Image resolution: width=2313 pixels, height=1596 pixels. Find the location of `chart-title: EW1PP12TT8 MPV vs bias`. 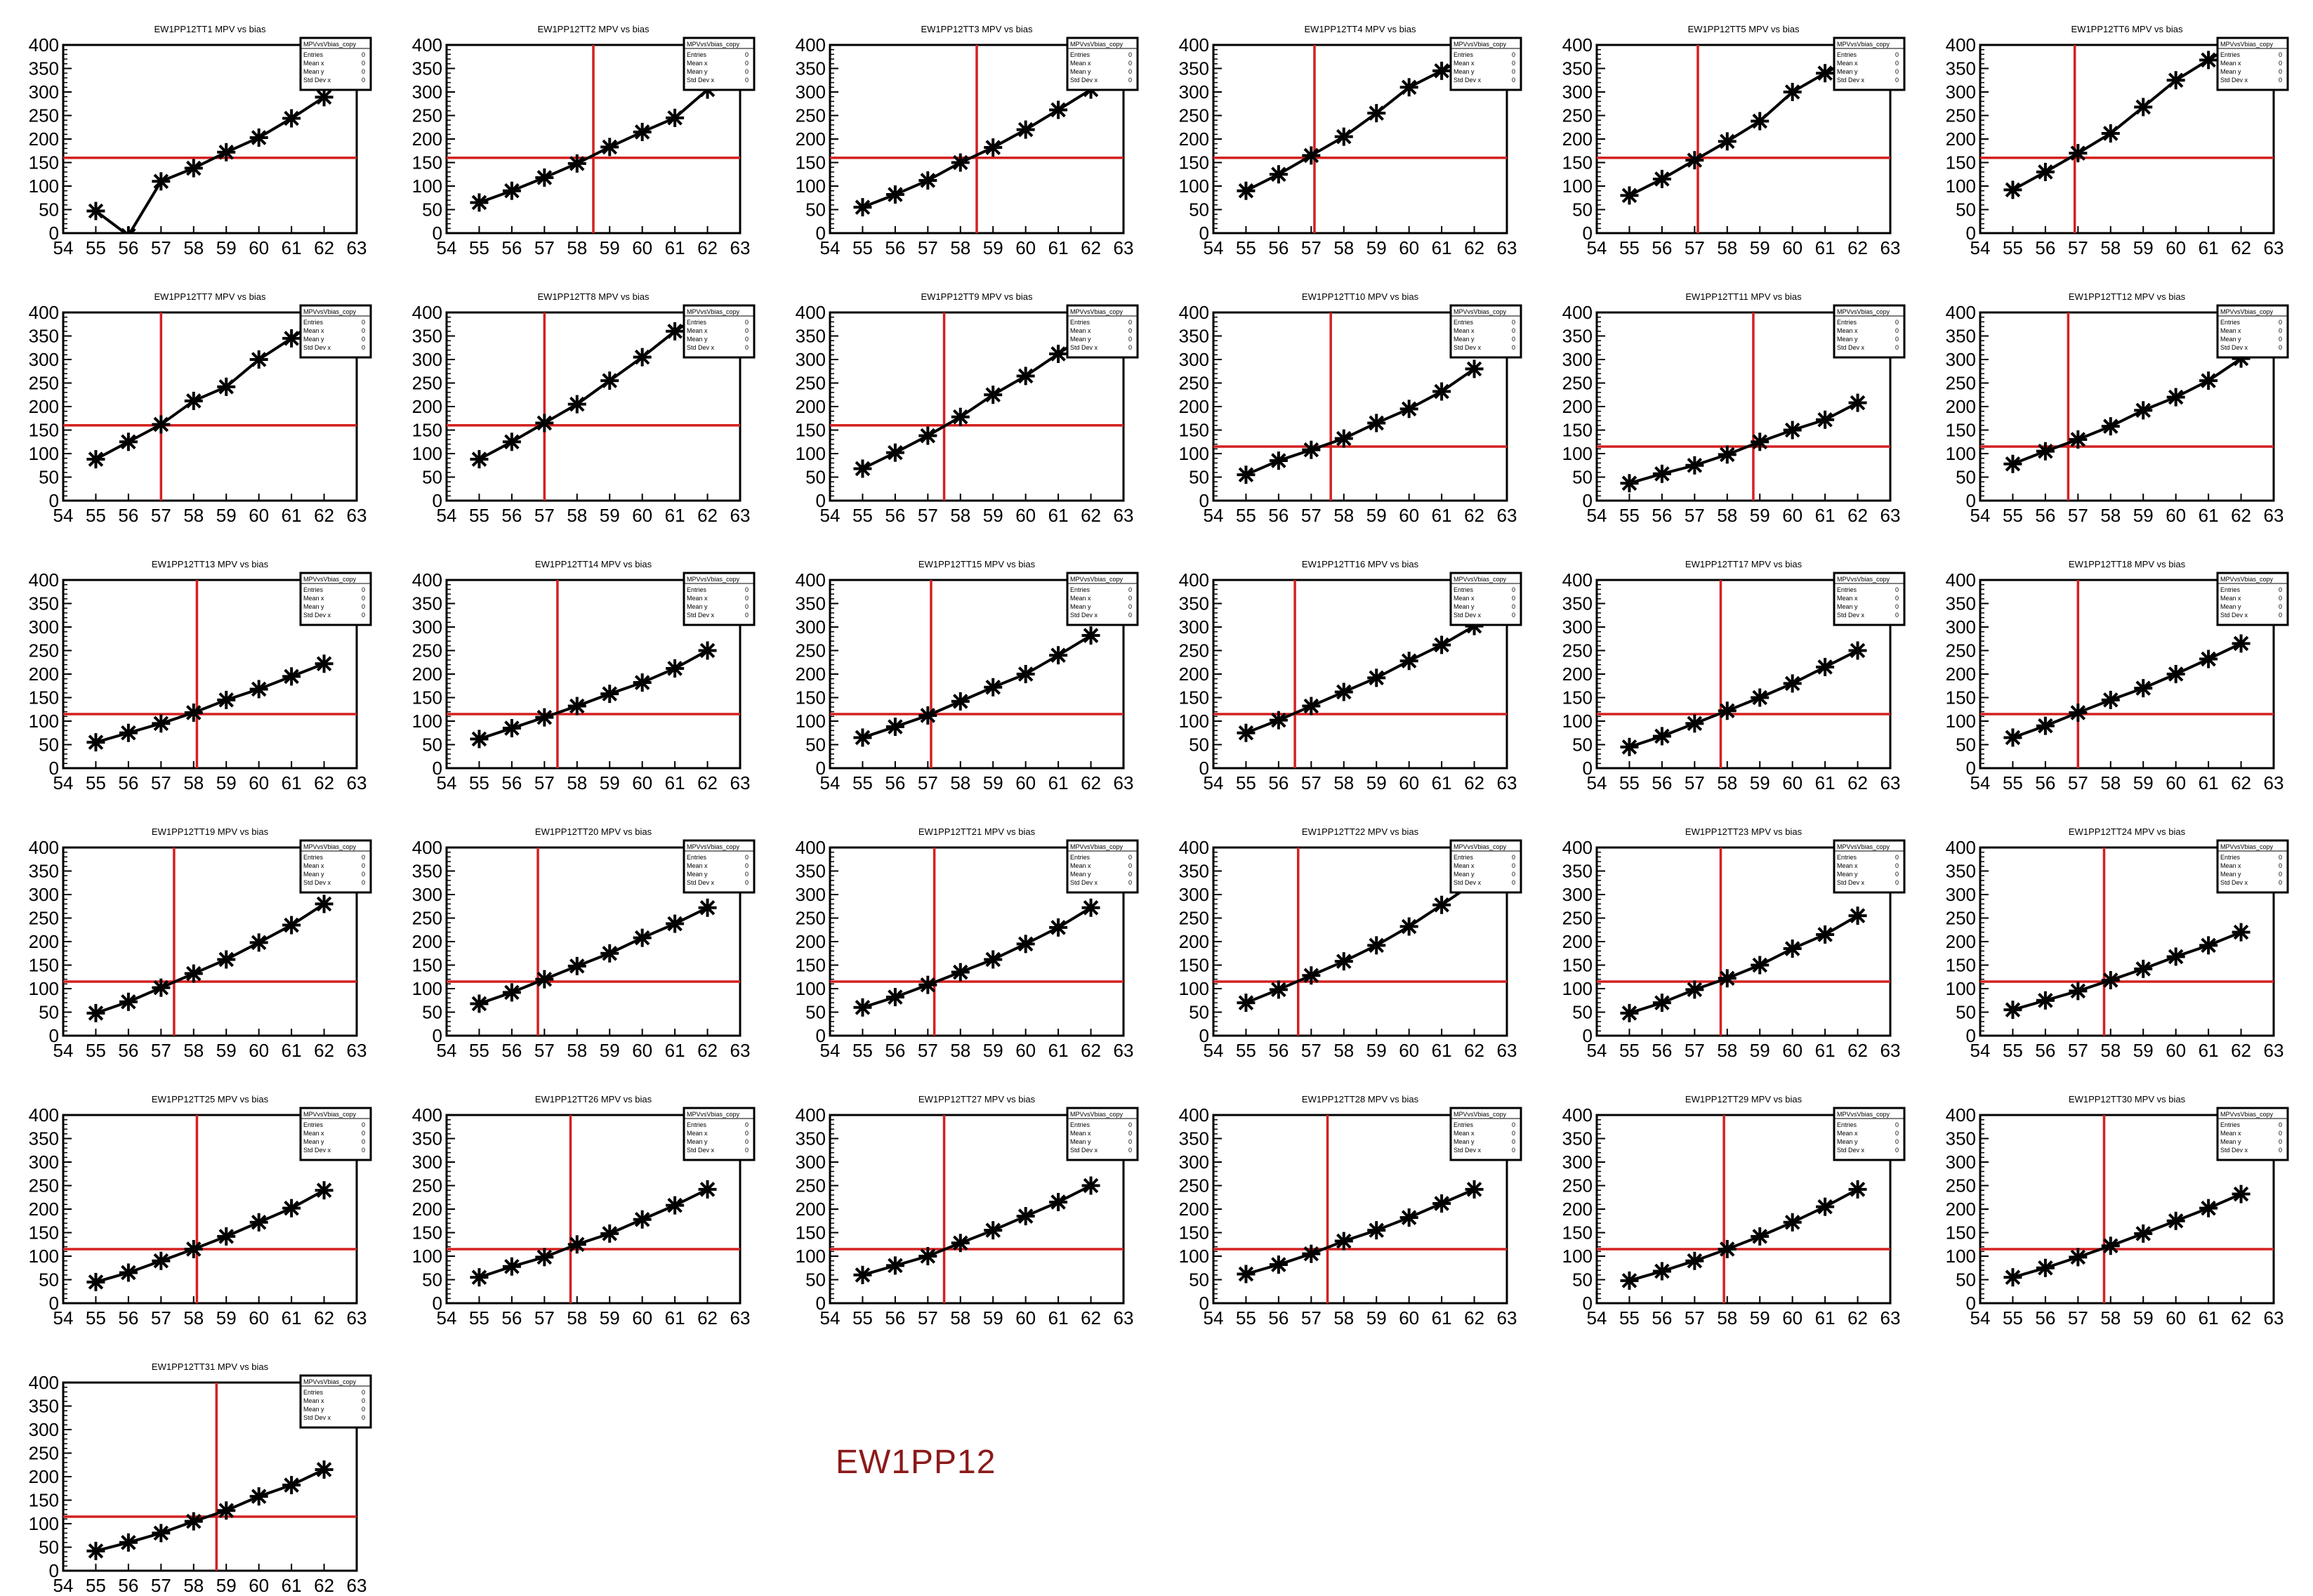

chart-title: EW1PP12TT8 MPV vs bias is located at coordinates (594, 296).